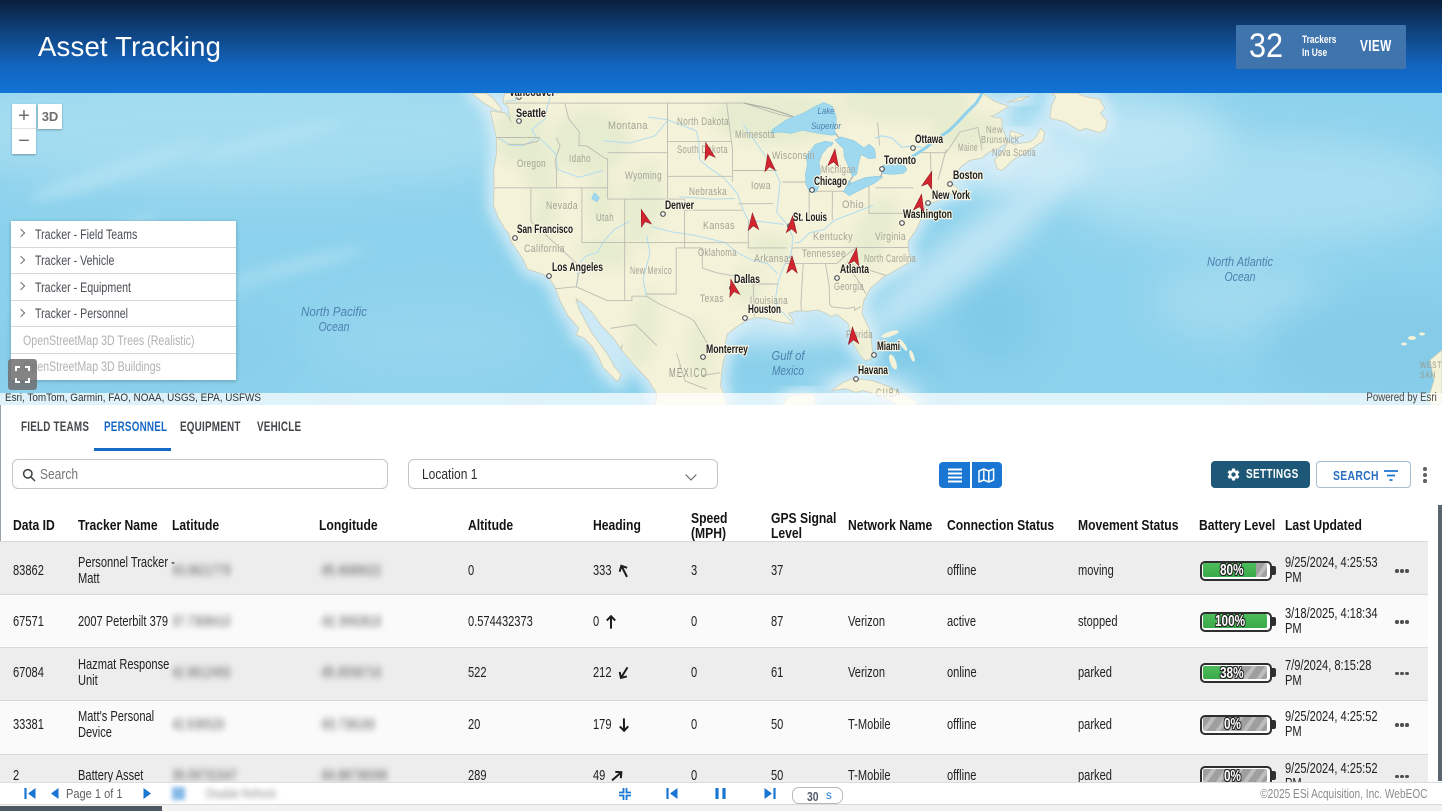 Image resolution: width=1442 pixels, height=811 pixels. What do you see at coordinates (833, 237) in the screenshot?
I see `svg-text: Kentucky` at bounding box center [833, 237].